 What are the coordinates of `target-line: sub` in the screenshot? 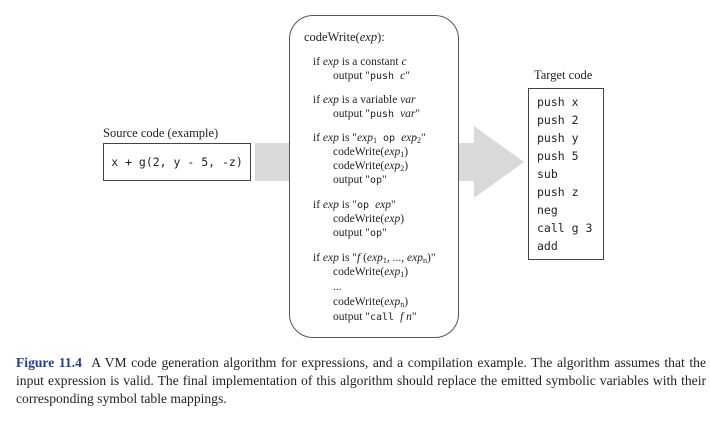 It's located at (547, 174).